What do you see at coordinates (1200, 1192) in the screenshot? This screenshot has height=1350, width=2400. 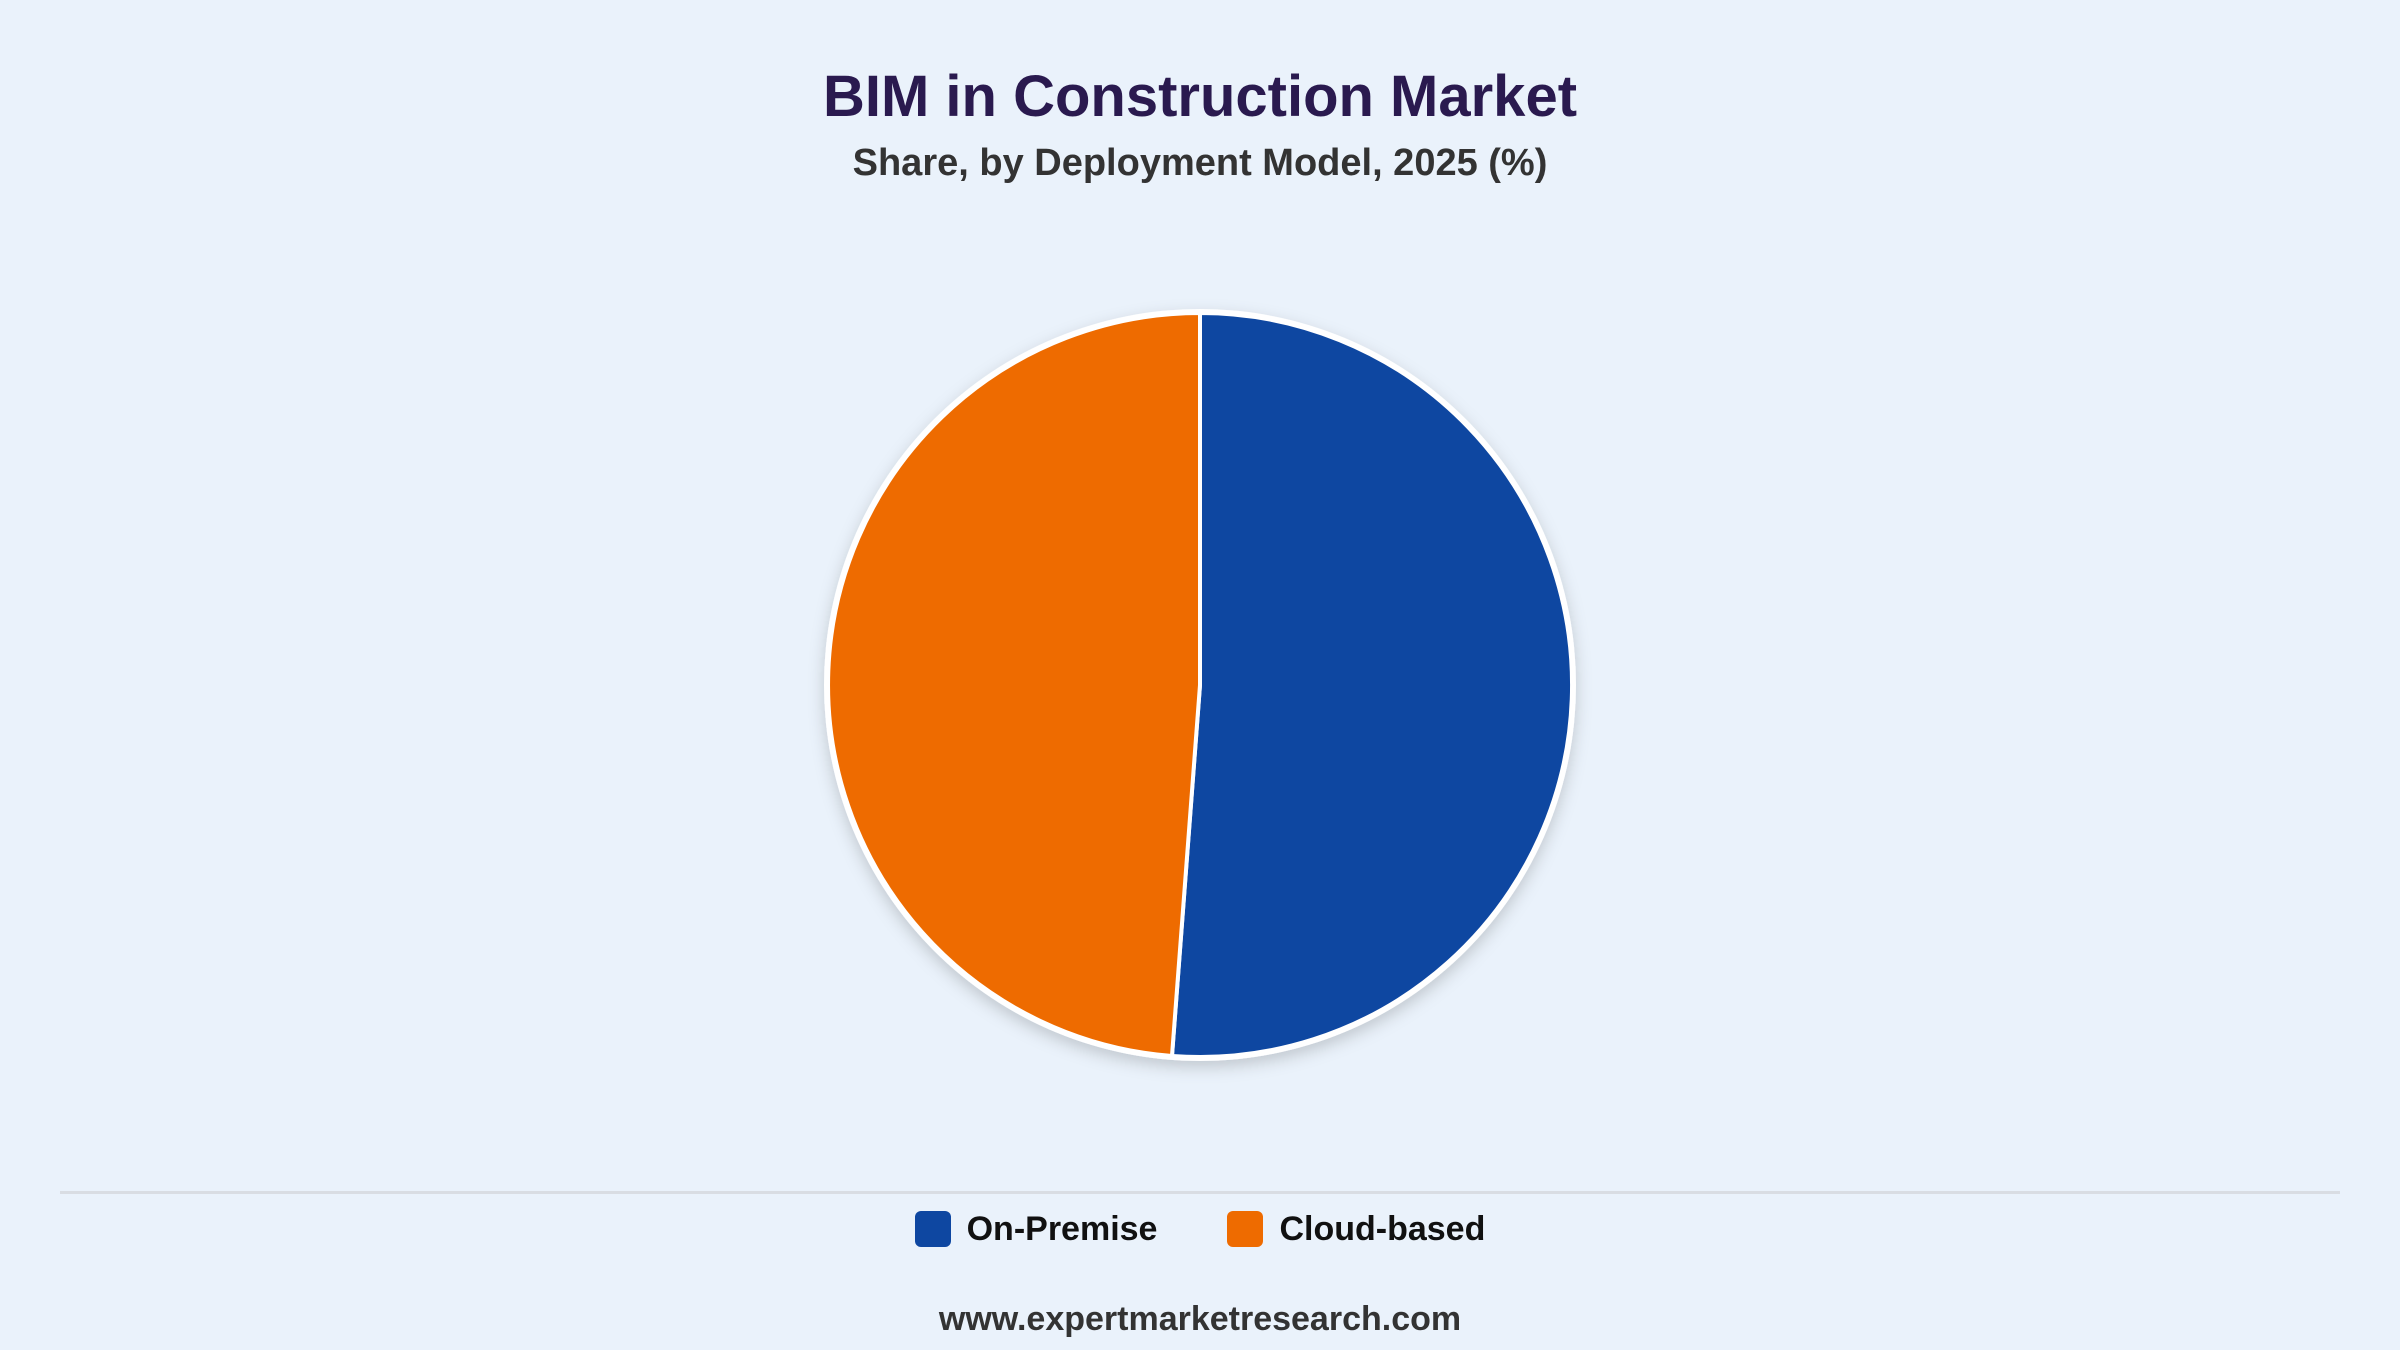 I see `legend-divider` at bounding box center [1200, 1192].